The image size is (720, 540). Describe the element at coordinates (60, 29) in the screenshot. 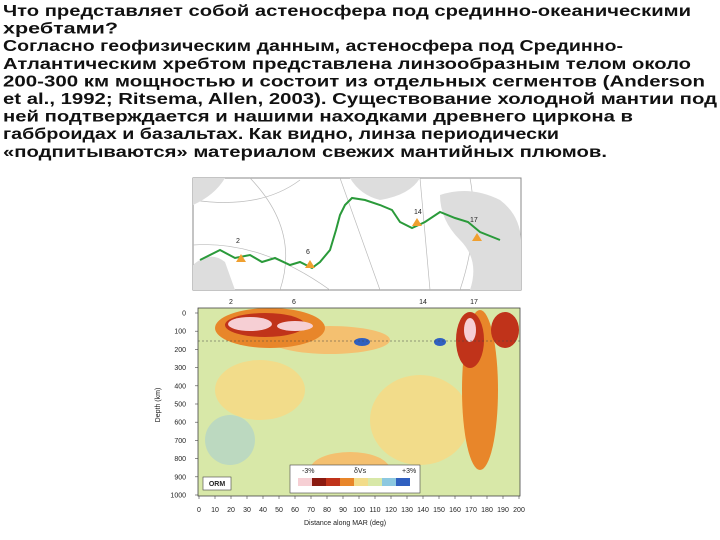

I see `text-line: хребтами?` at that location.